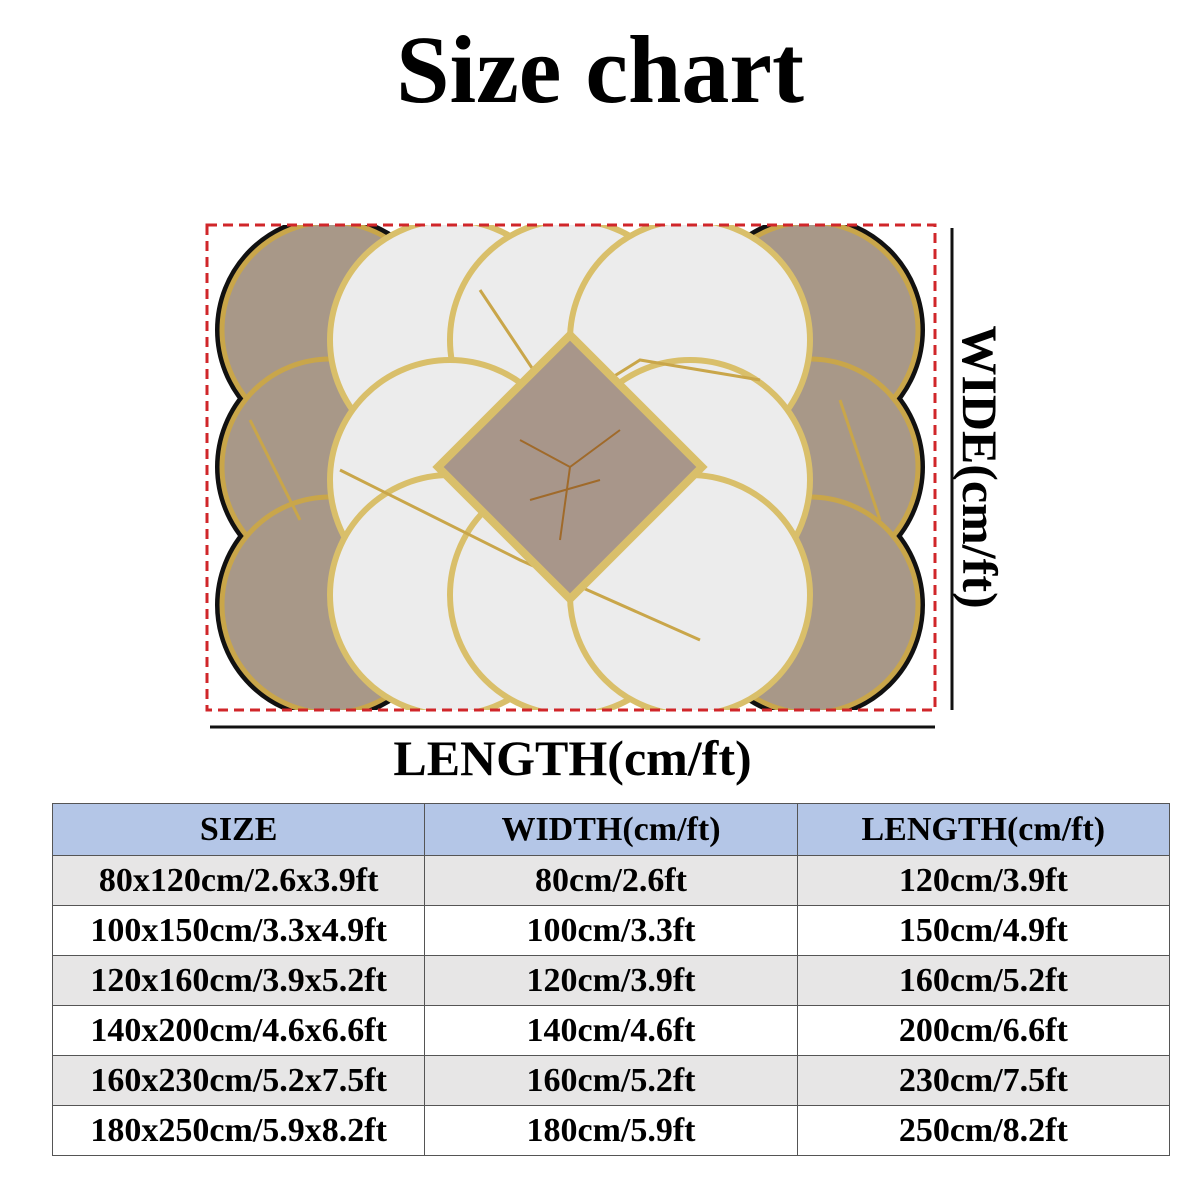  What do you see at coordinates (983, 1130) in the screenshot?
I see `table-cell: 250cm/8.2ft` at bounding box center [983, 1130].